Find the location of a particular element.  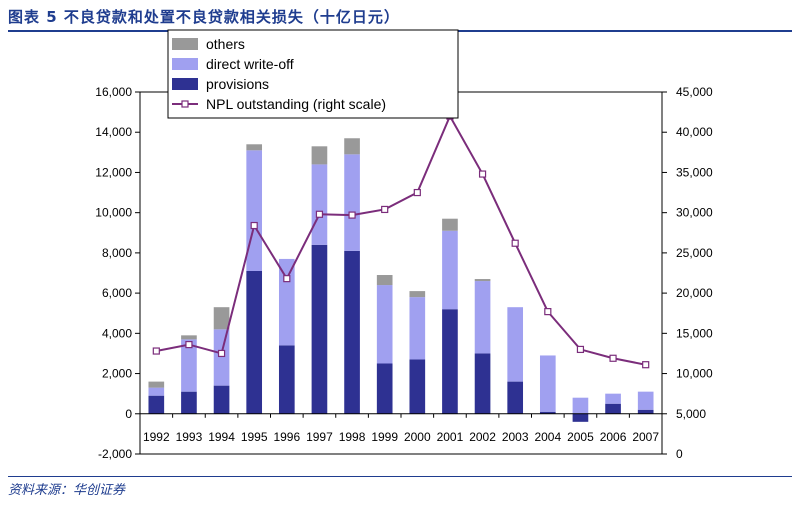

x-axis-label-2004: 2004 is located at coordinates (547, 437).